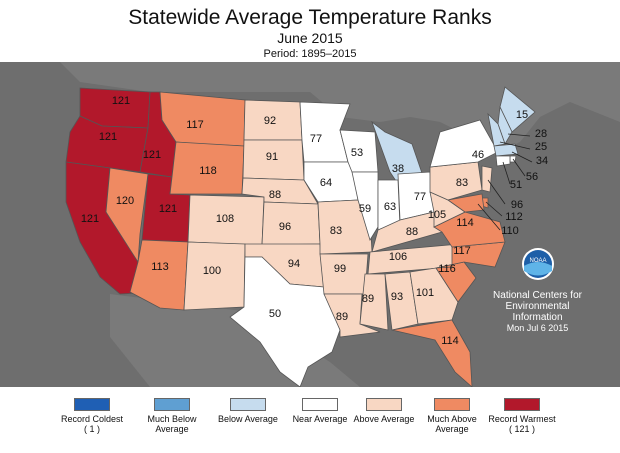 This screenshot has height=453, width=620. I want to click on legend-near: Near Average, so click(320, 411).